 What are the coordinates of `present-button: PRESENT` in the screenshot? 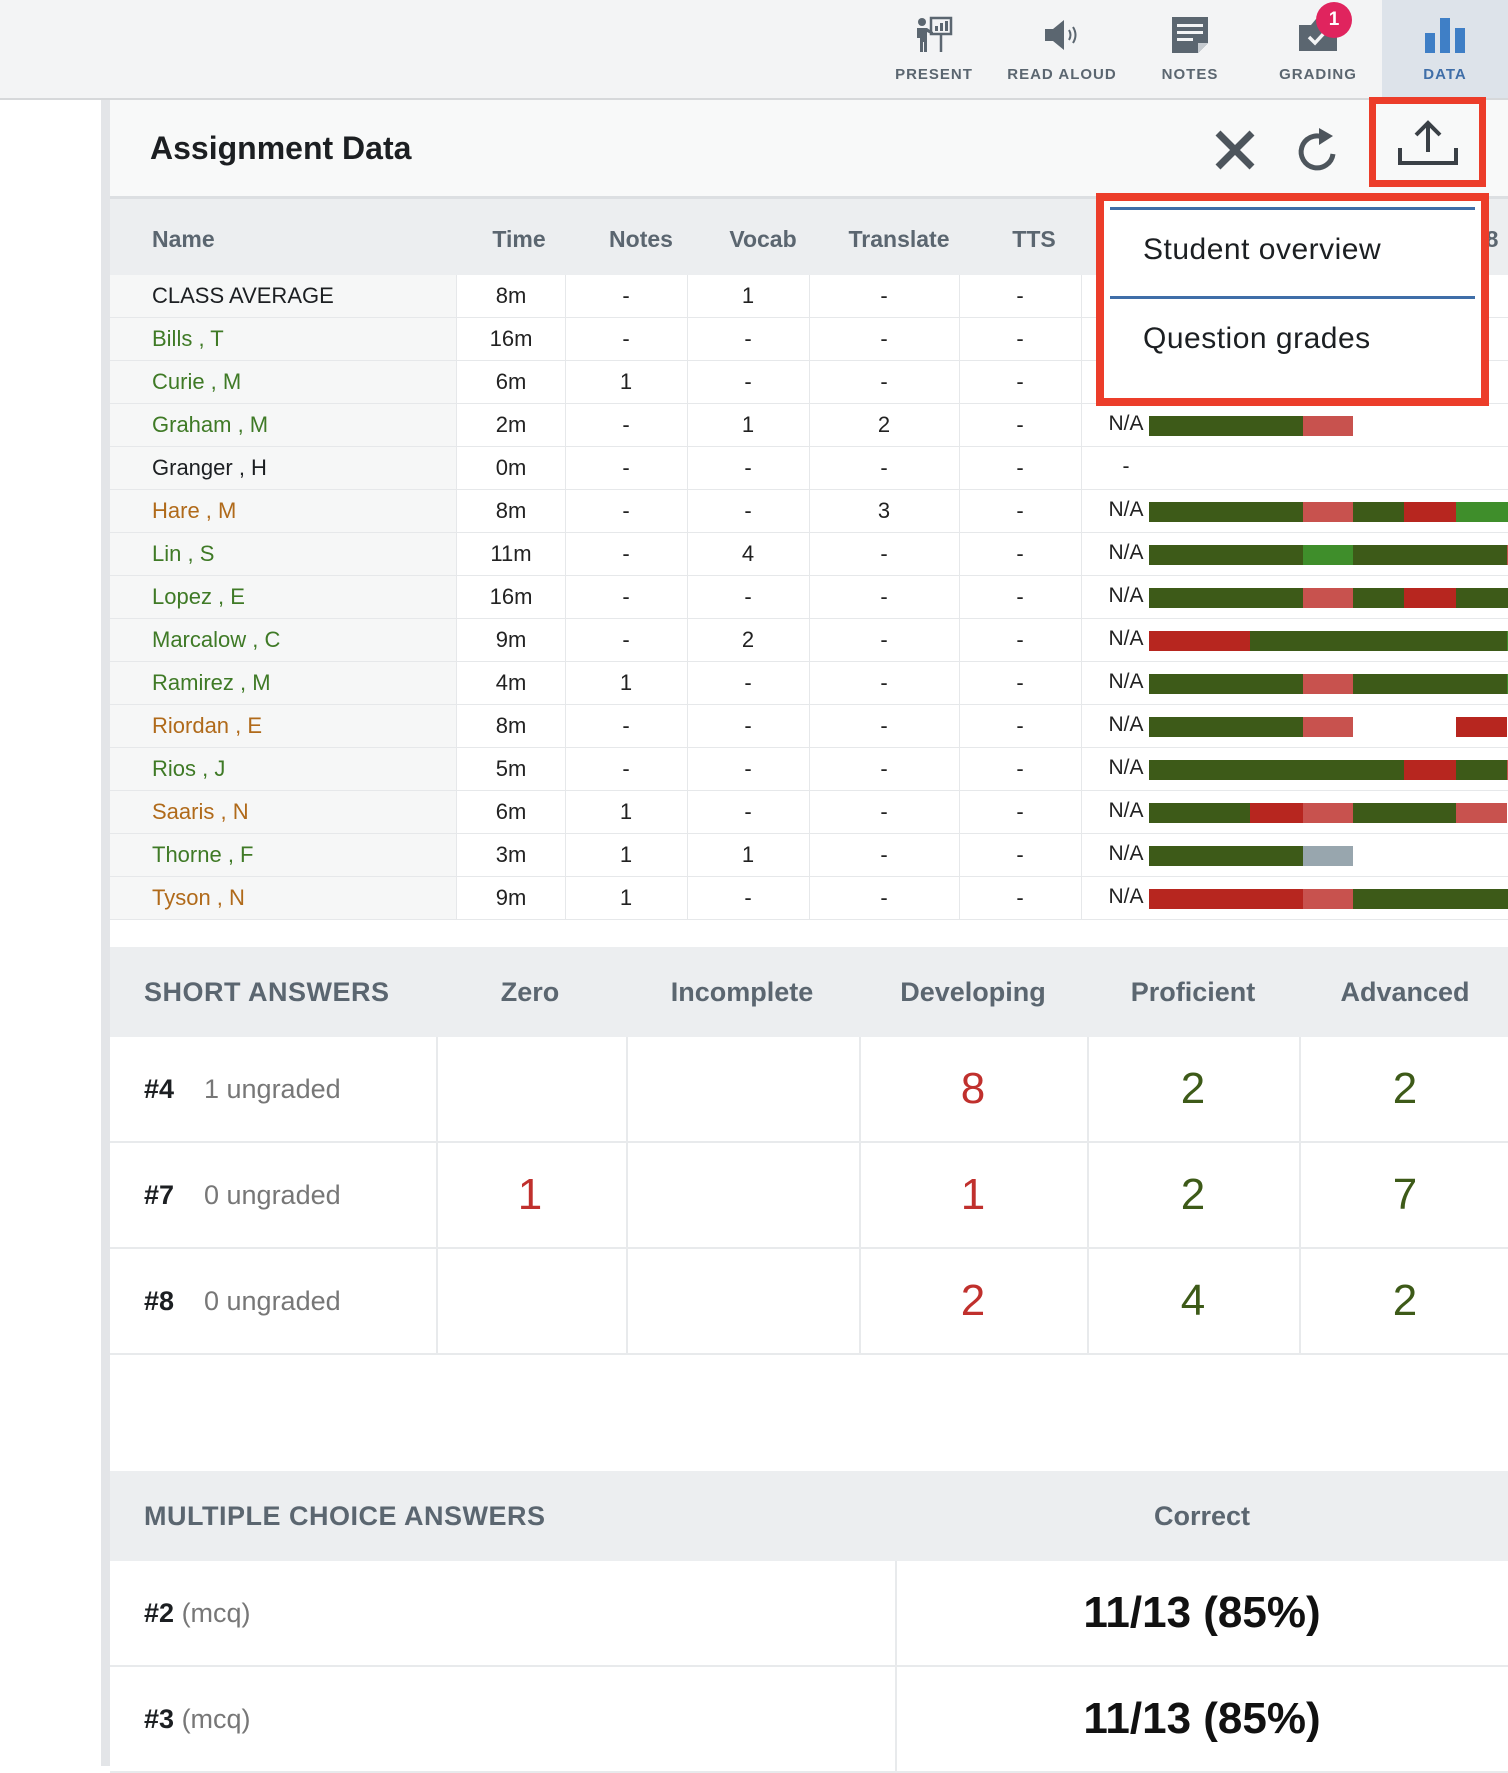 It's located at (934, 49).